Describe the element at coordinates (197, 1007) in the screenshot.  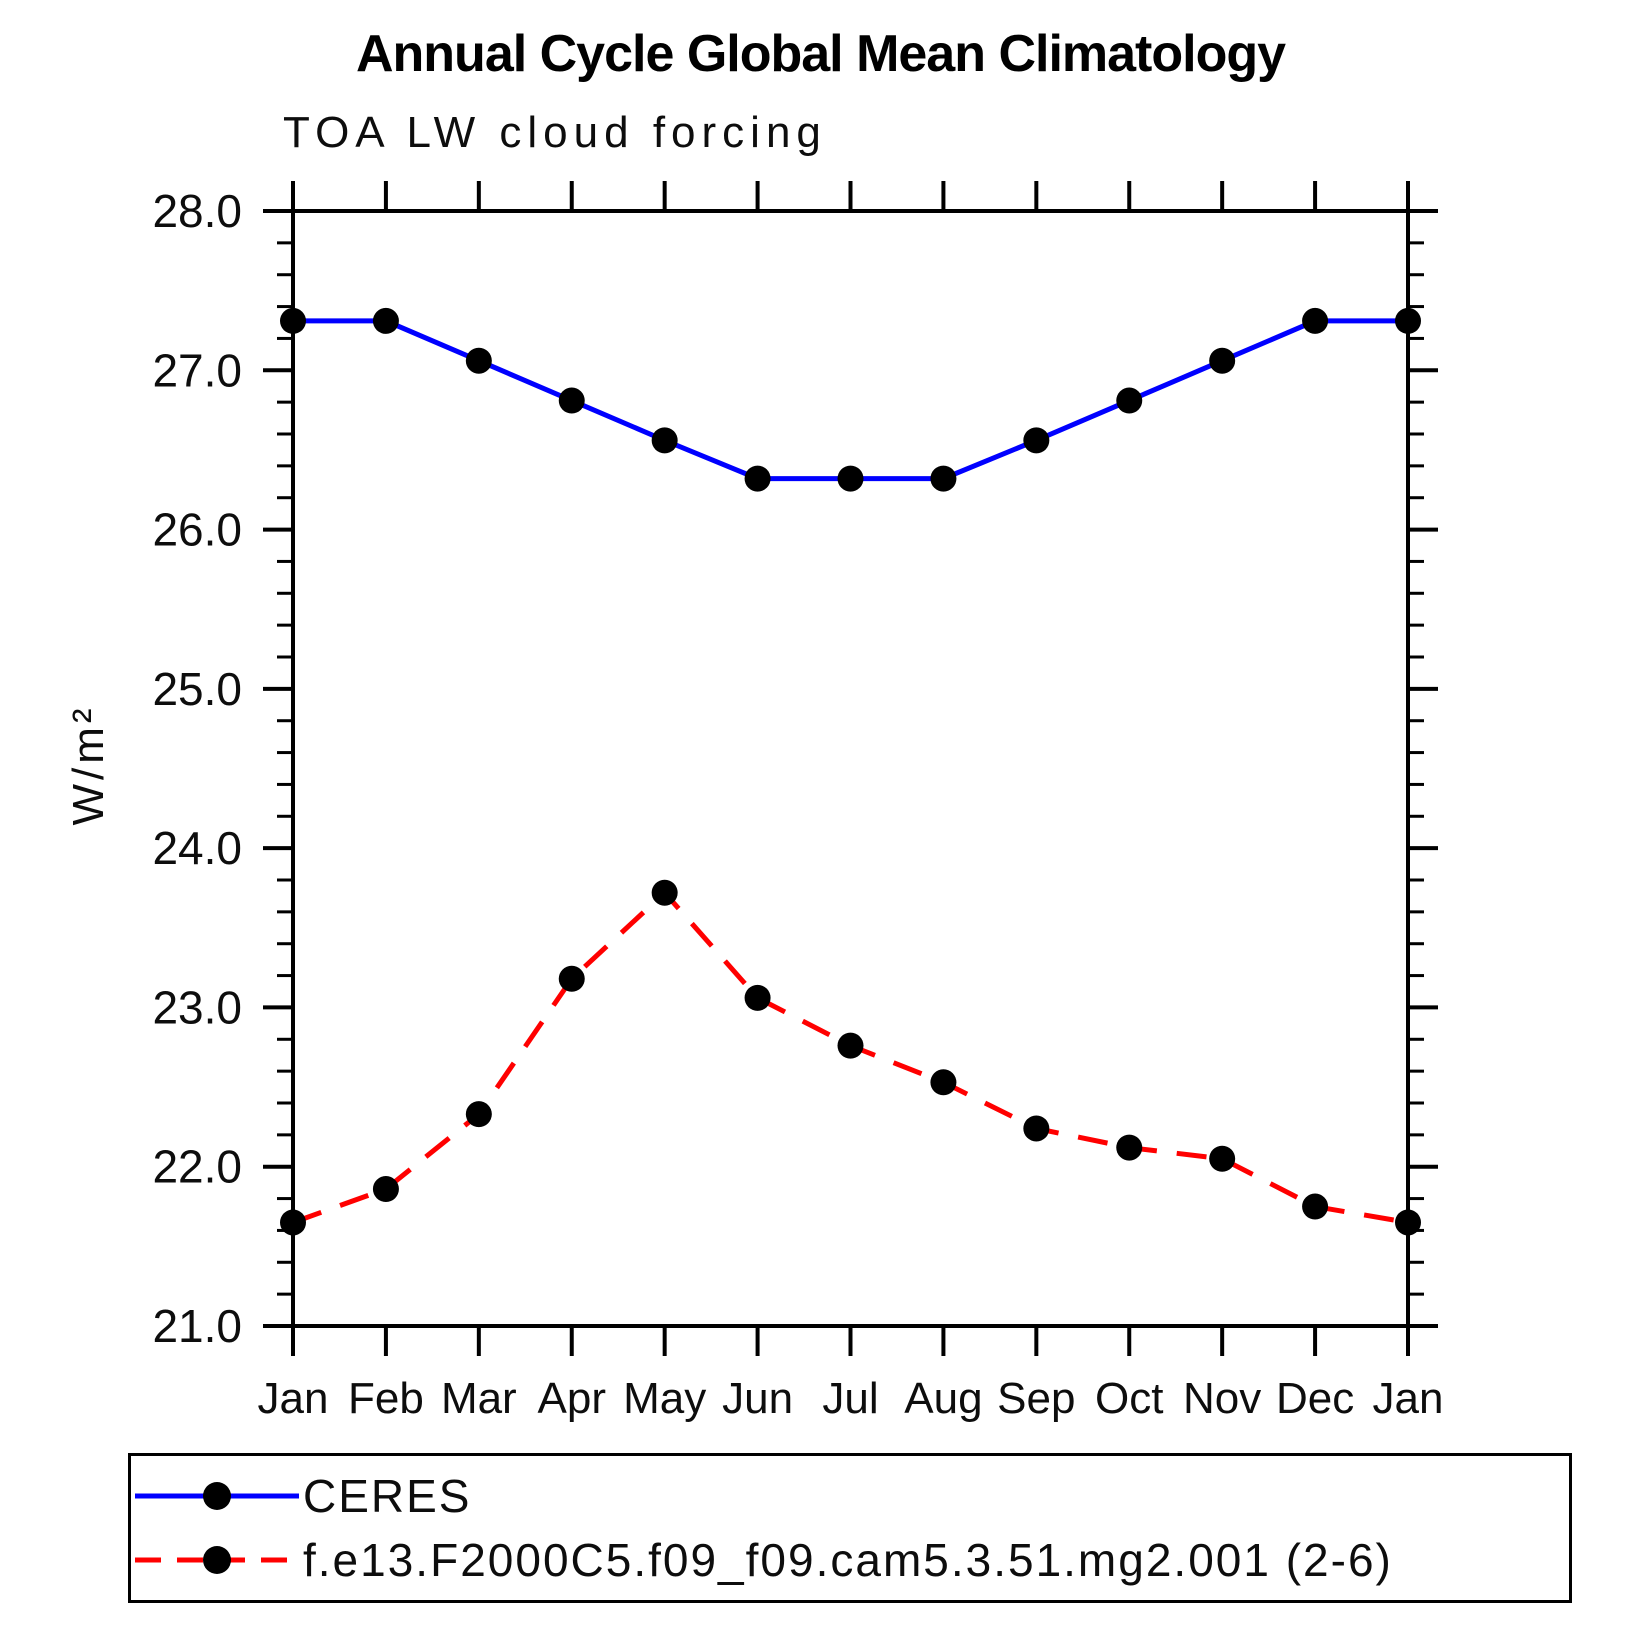
I see `y-tick-label: 23.0` at that location.